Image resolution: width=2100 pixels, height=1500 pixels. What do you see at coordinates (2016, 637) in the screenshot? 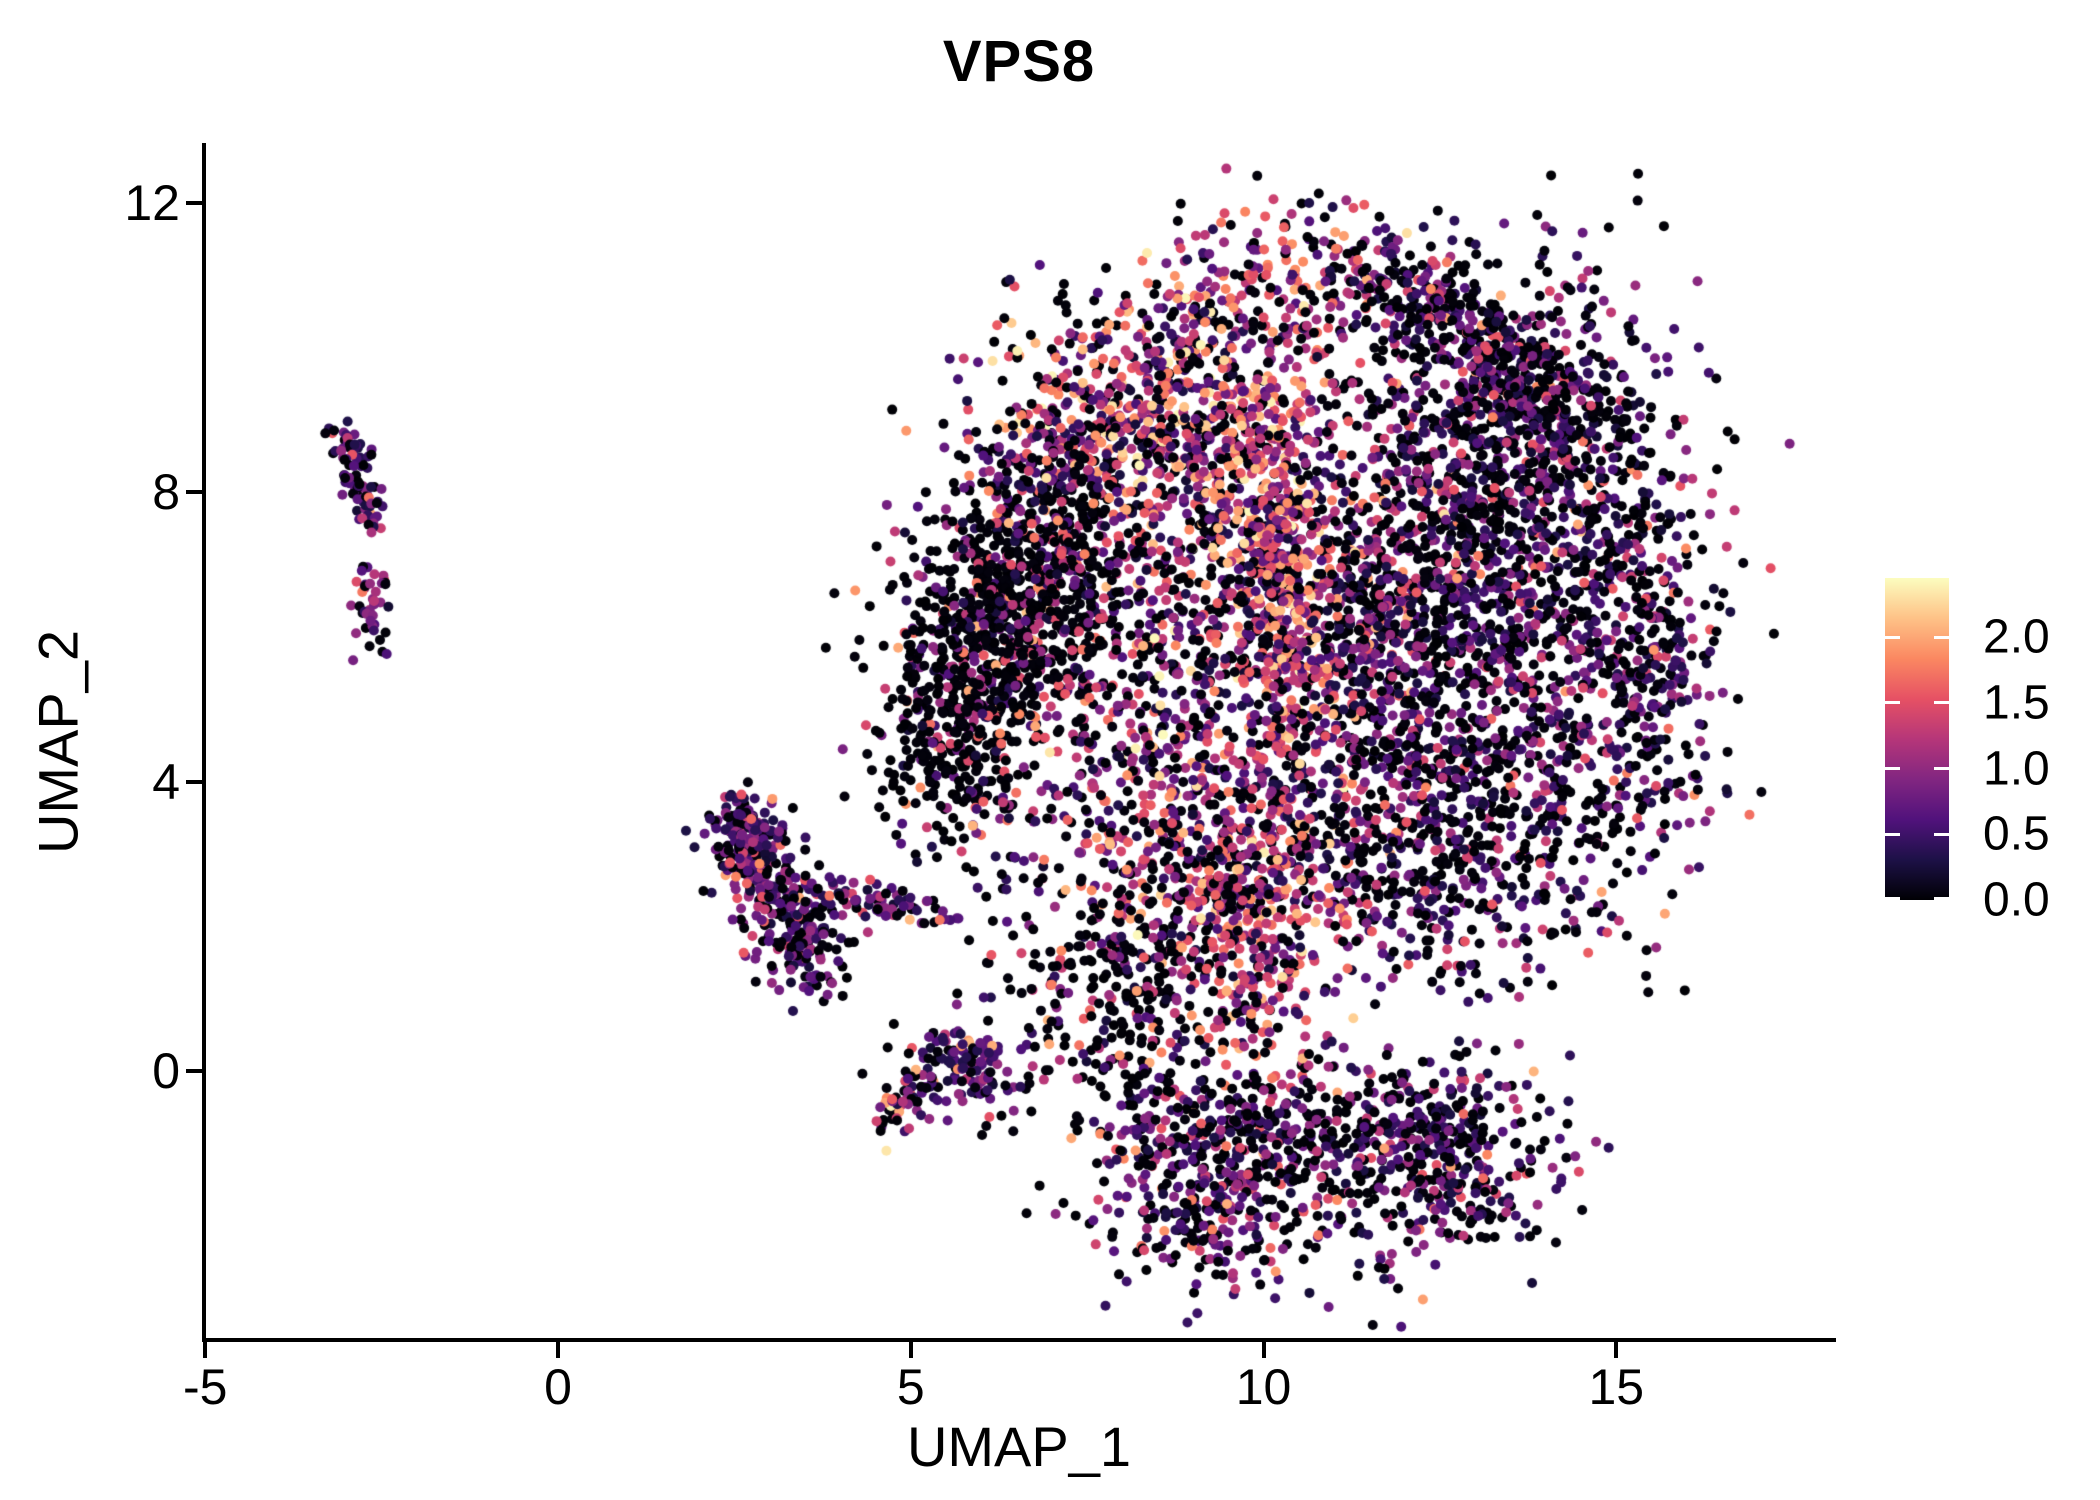
I see `colorbar-tick-label: 2.0` at bounding box center [2016, 637].